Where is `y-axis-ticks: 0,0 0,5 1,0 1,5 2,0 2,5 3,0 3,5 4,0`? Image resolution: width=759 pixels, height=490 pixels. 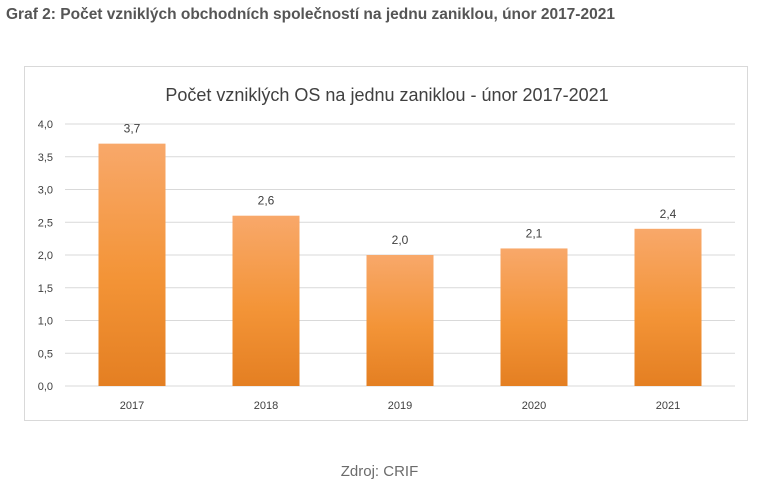 y-axis-ticks: 0,0 0,5 1,0 1,5 2,0 2,5 3,0 3,5 4,0 is located at coordinates (45, 256).